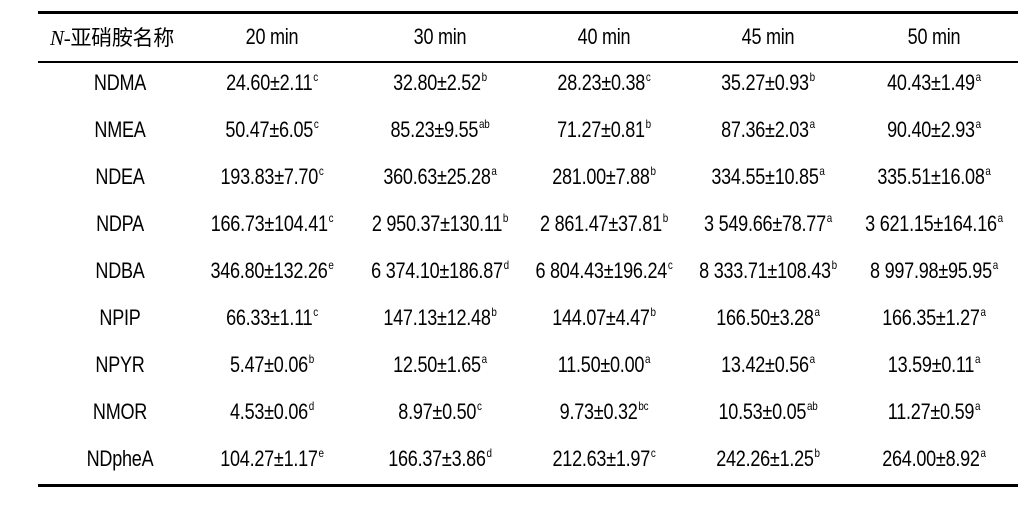  Describe the element at coordinates (437, 82) in the screenshot. I see `cell-value: 32.80±2.52` at that location.